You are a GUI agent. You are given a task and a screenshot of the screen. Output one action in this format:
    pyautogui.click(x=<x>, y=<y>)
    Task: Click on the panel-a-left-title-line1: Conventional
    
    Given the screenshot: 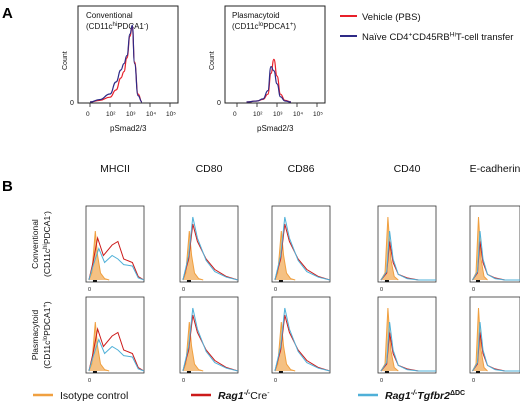 What is the action you would take?
    pyautogui.click(x=109, y=15)
    